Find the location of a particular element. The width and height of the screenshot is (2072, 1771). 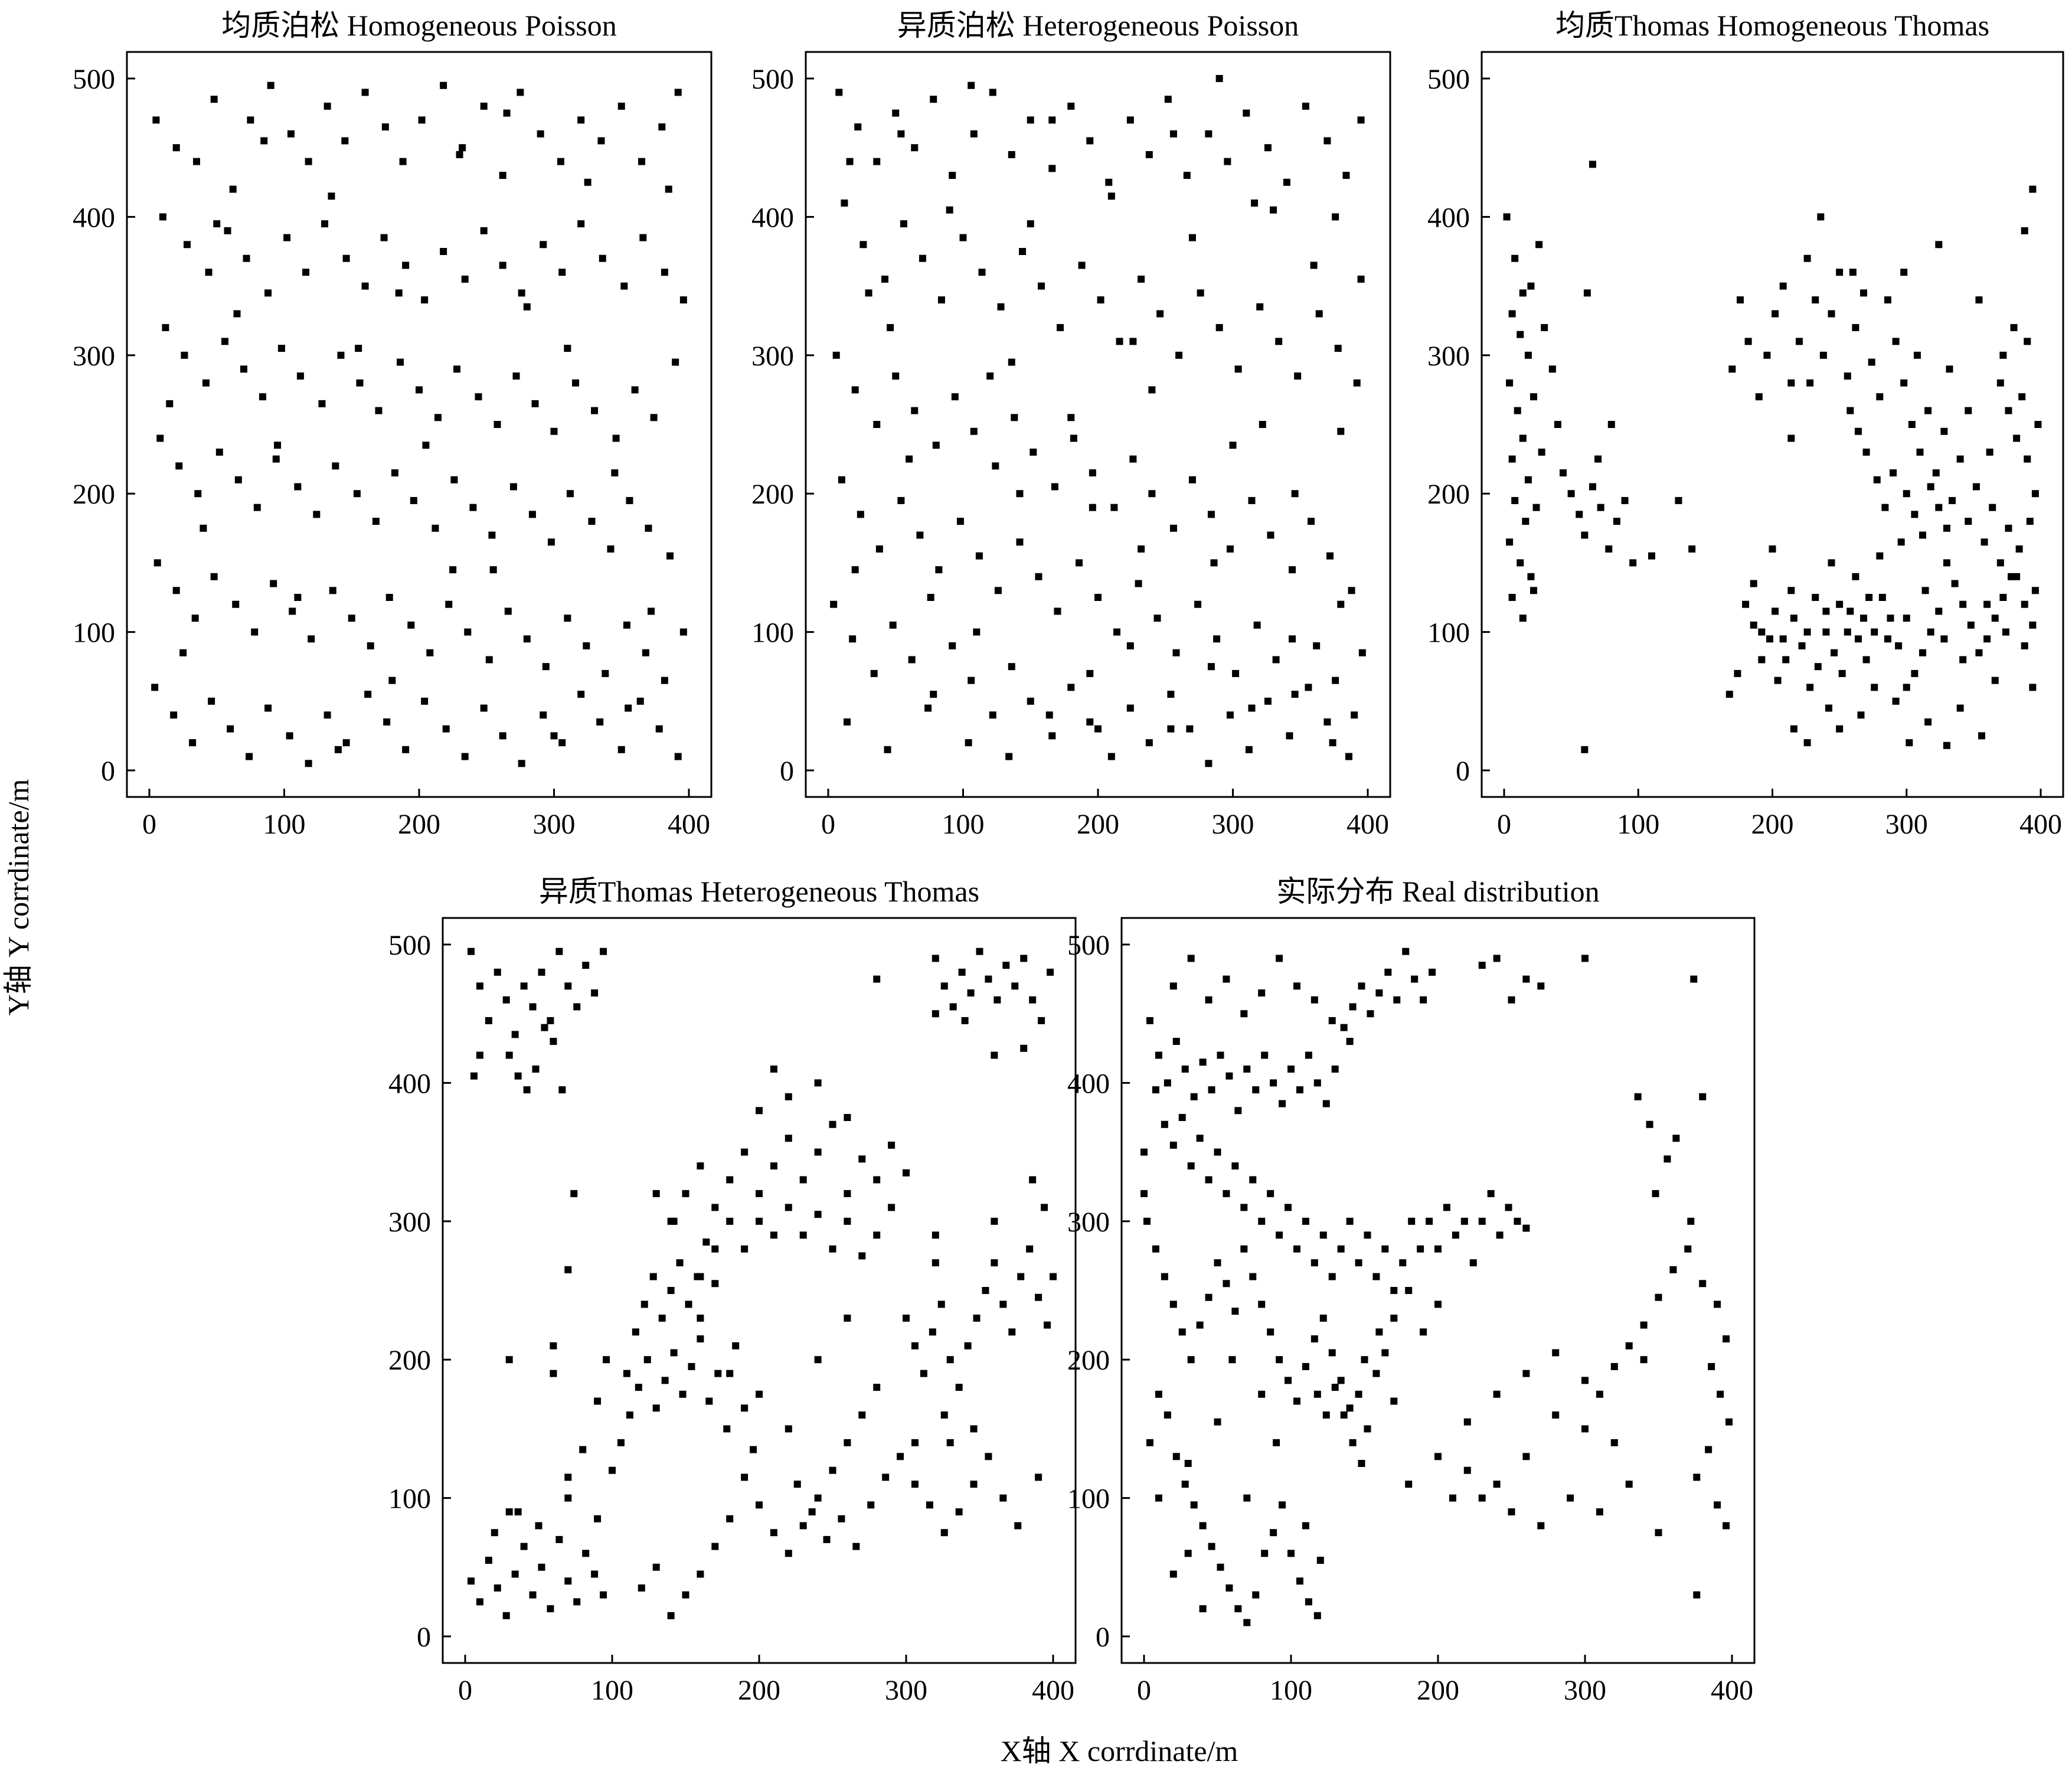

figure-y-axis-label: Y轴 Y corrdinate/m is located at coordinates (19, 897).